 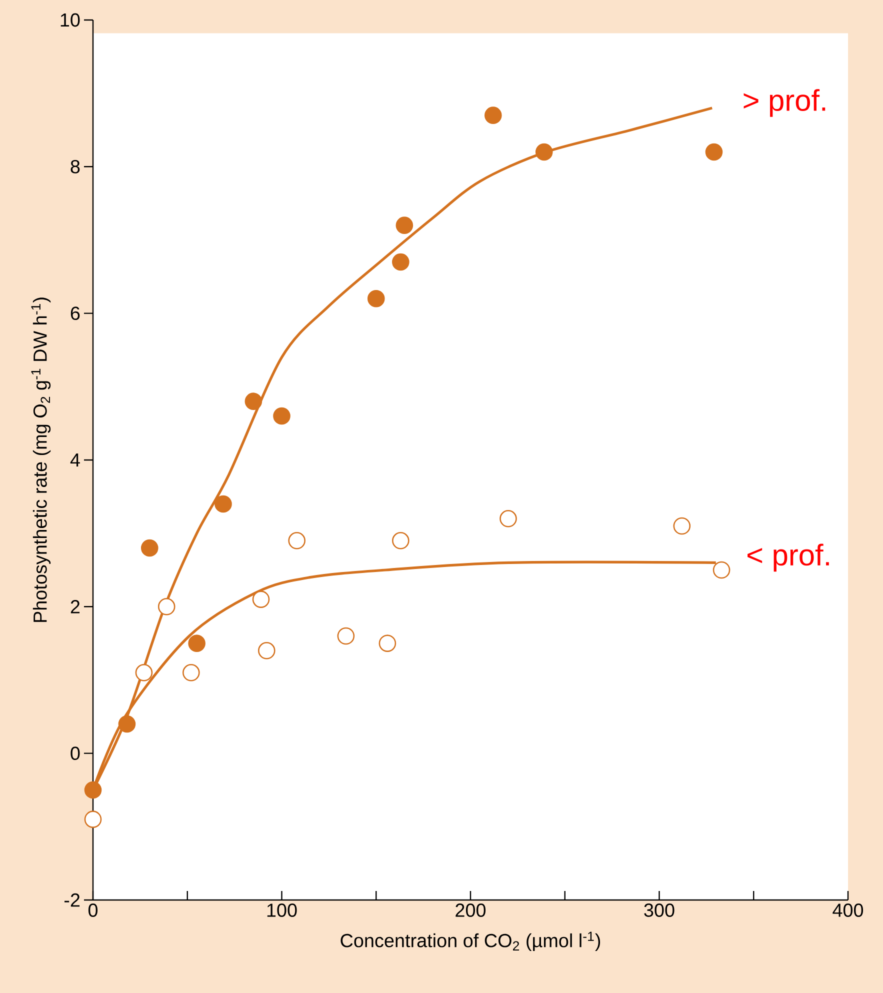 I want to click on x-axis-title: Concentration of CO$_{2}$ (µmol l$^{-1}$), so click(x=470, y=942).